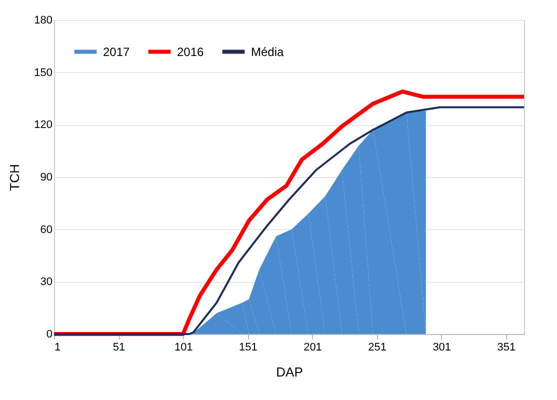  What do you see at coordinates (49, 334) in the screenshot?
I see `y-tick-label: 0` at bounding box center [49, 334].